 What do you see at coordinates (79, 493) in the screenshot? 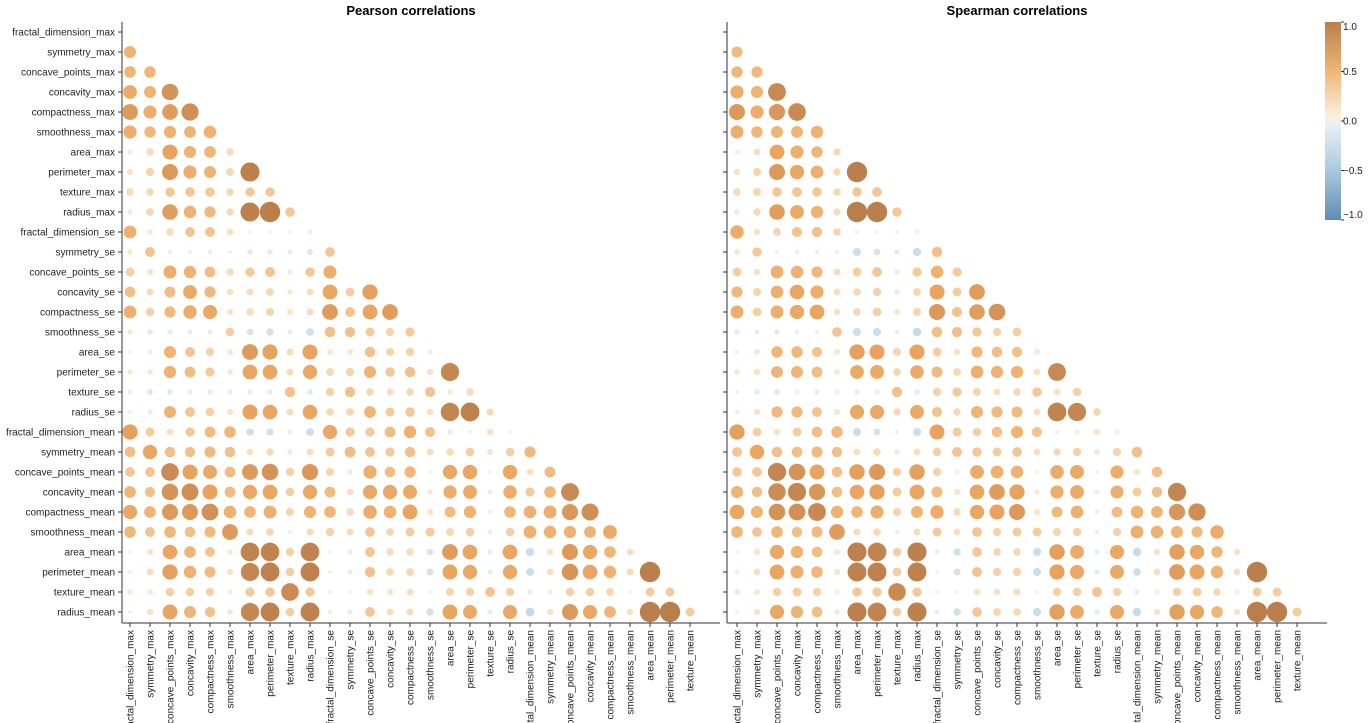
I see `y-tick-label: concavity_mean` at bounding box center [79, 493].